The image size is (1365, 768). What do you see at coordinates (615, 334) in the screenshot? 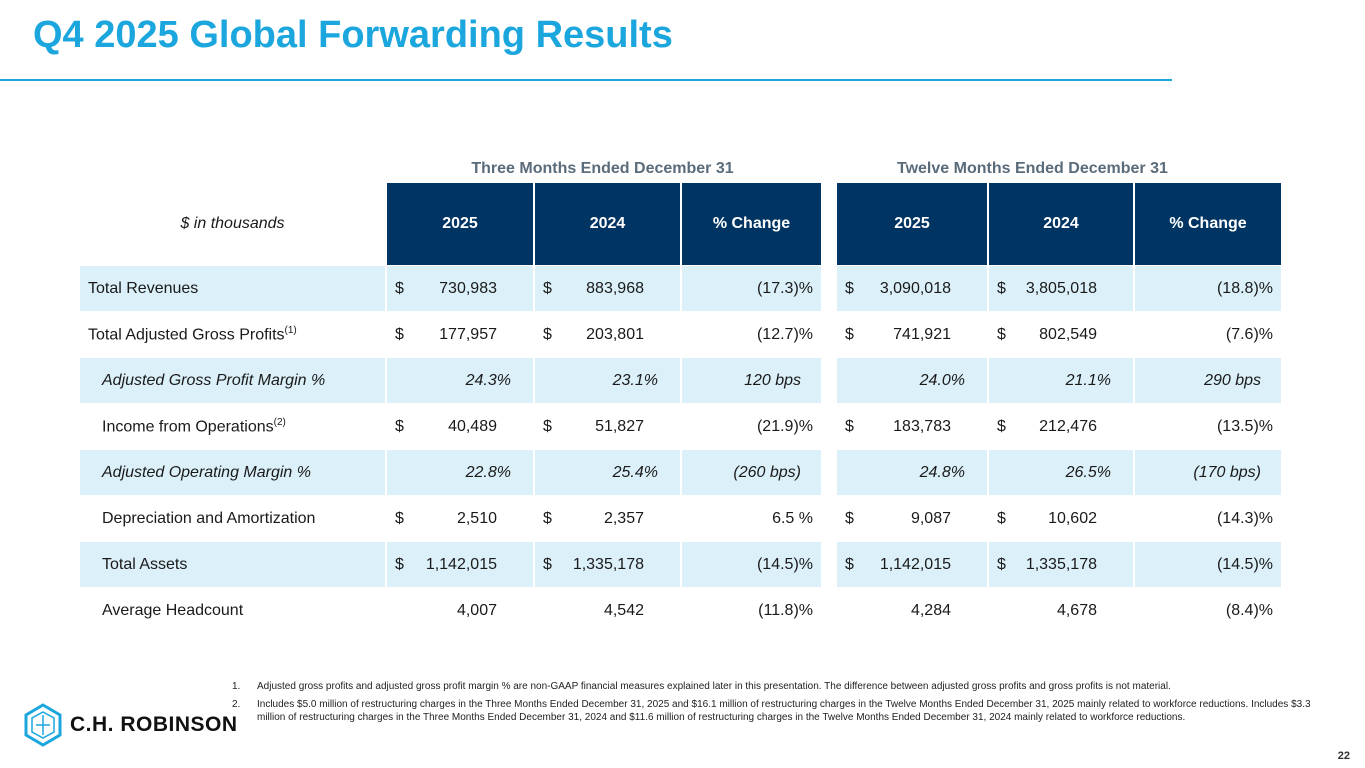
I see `cell-value: 203,801` at bounding box center [615, 334].